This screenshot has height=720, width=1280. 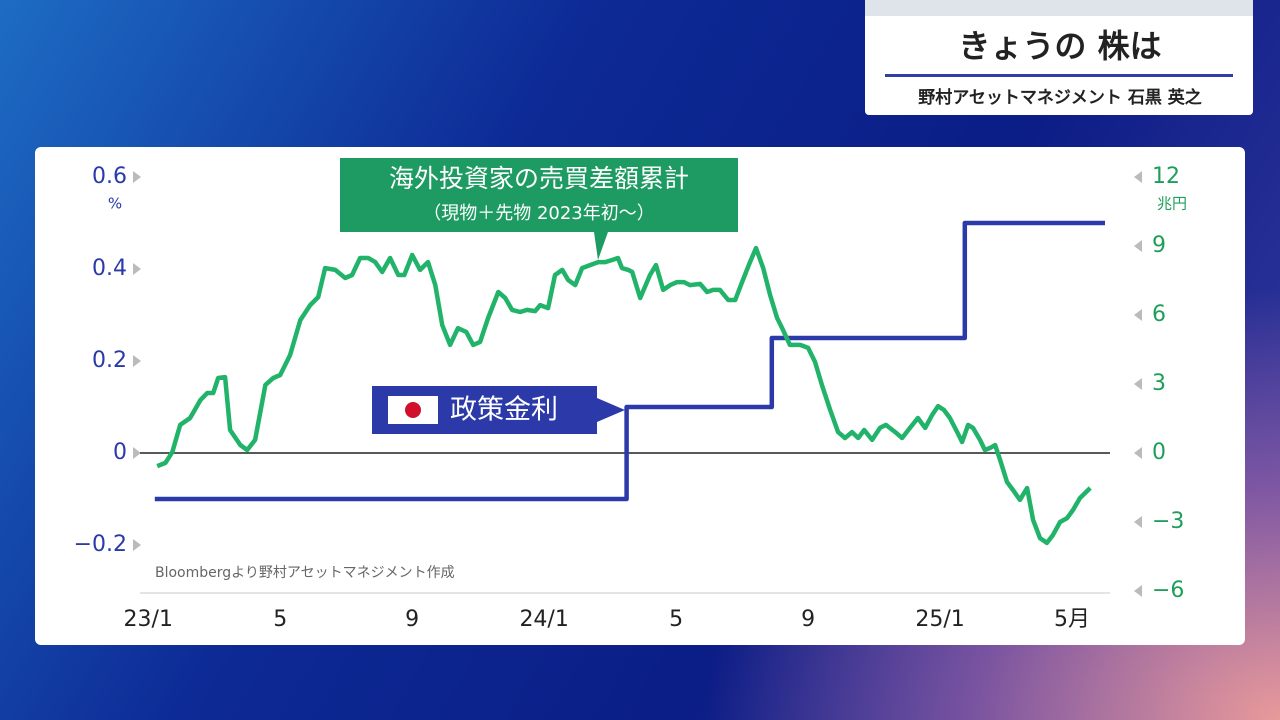 I want to click on y-tick-label: 0.6, so click(x=109, y=176).